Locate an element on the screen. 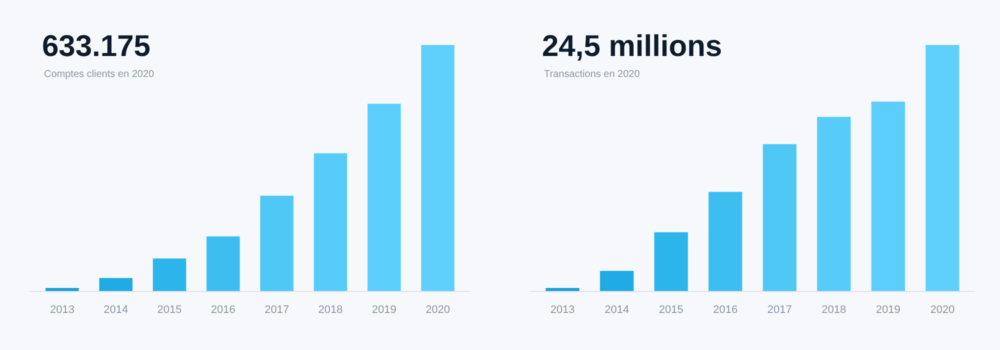 This screenshot has width=1000, height=350. chart-title: 24,5 millions is located at coordinates (632, 46).